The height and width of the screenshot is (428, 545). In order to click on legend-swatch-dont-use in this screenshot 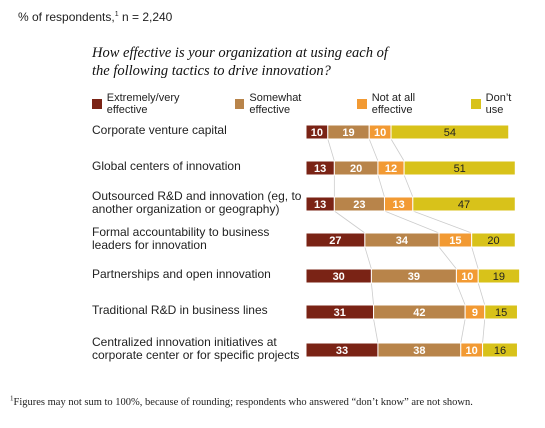, I will do `click(475, 104)`.